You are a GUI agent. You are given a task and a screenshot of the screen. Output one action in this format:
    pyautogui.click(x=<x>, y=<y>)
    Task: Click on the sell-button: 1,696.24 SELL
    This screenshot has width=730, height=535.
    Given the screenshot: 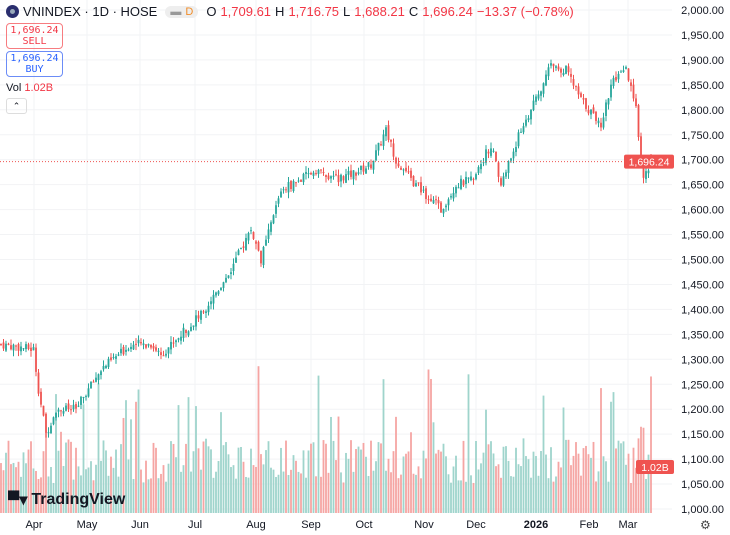 What is the action you would take?
    pyautogui.click(x=34, y=36)
    